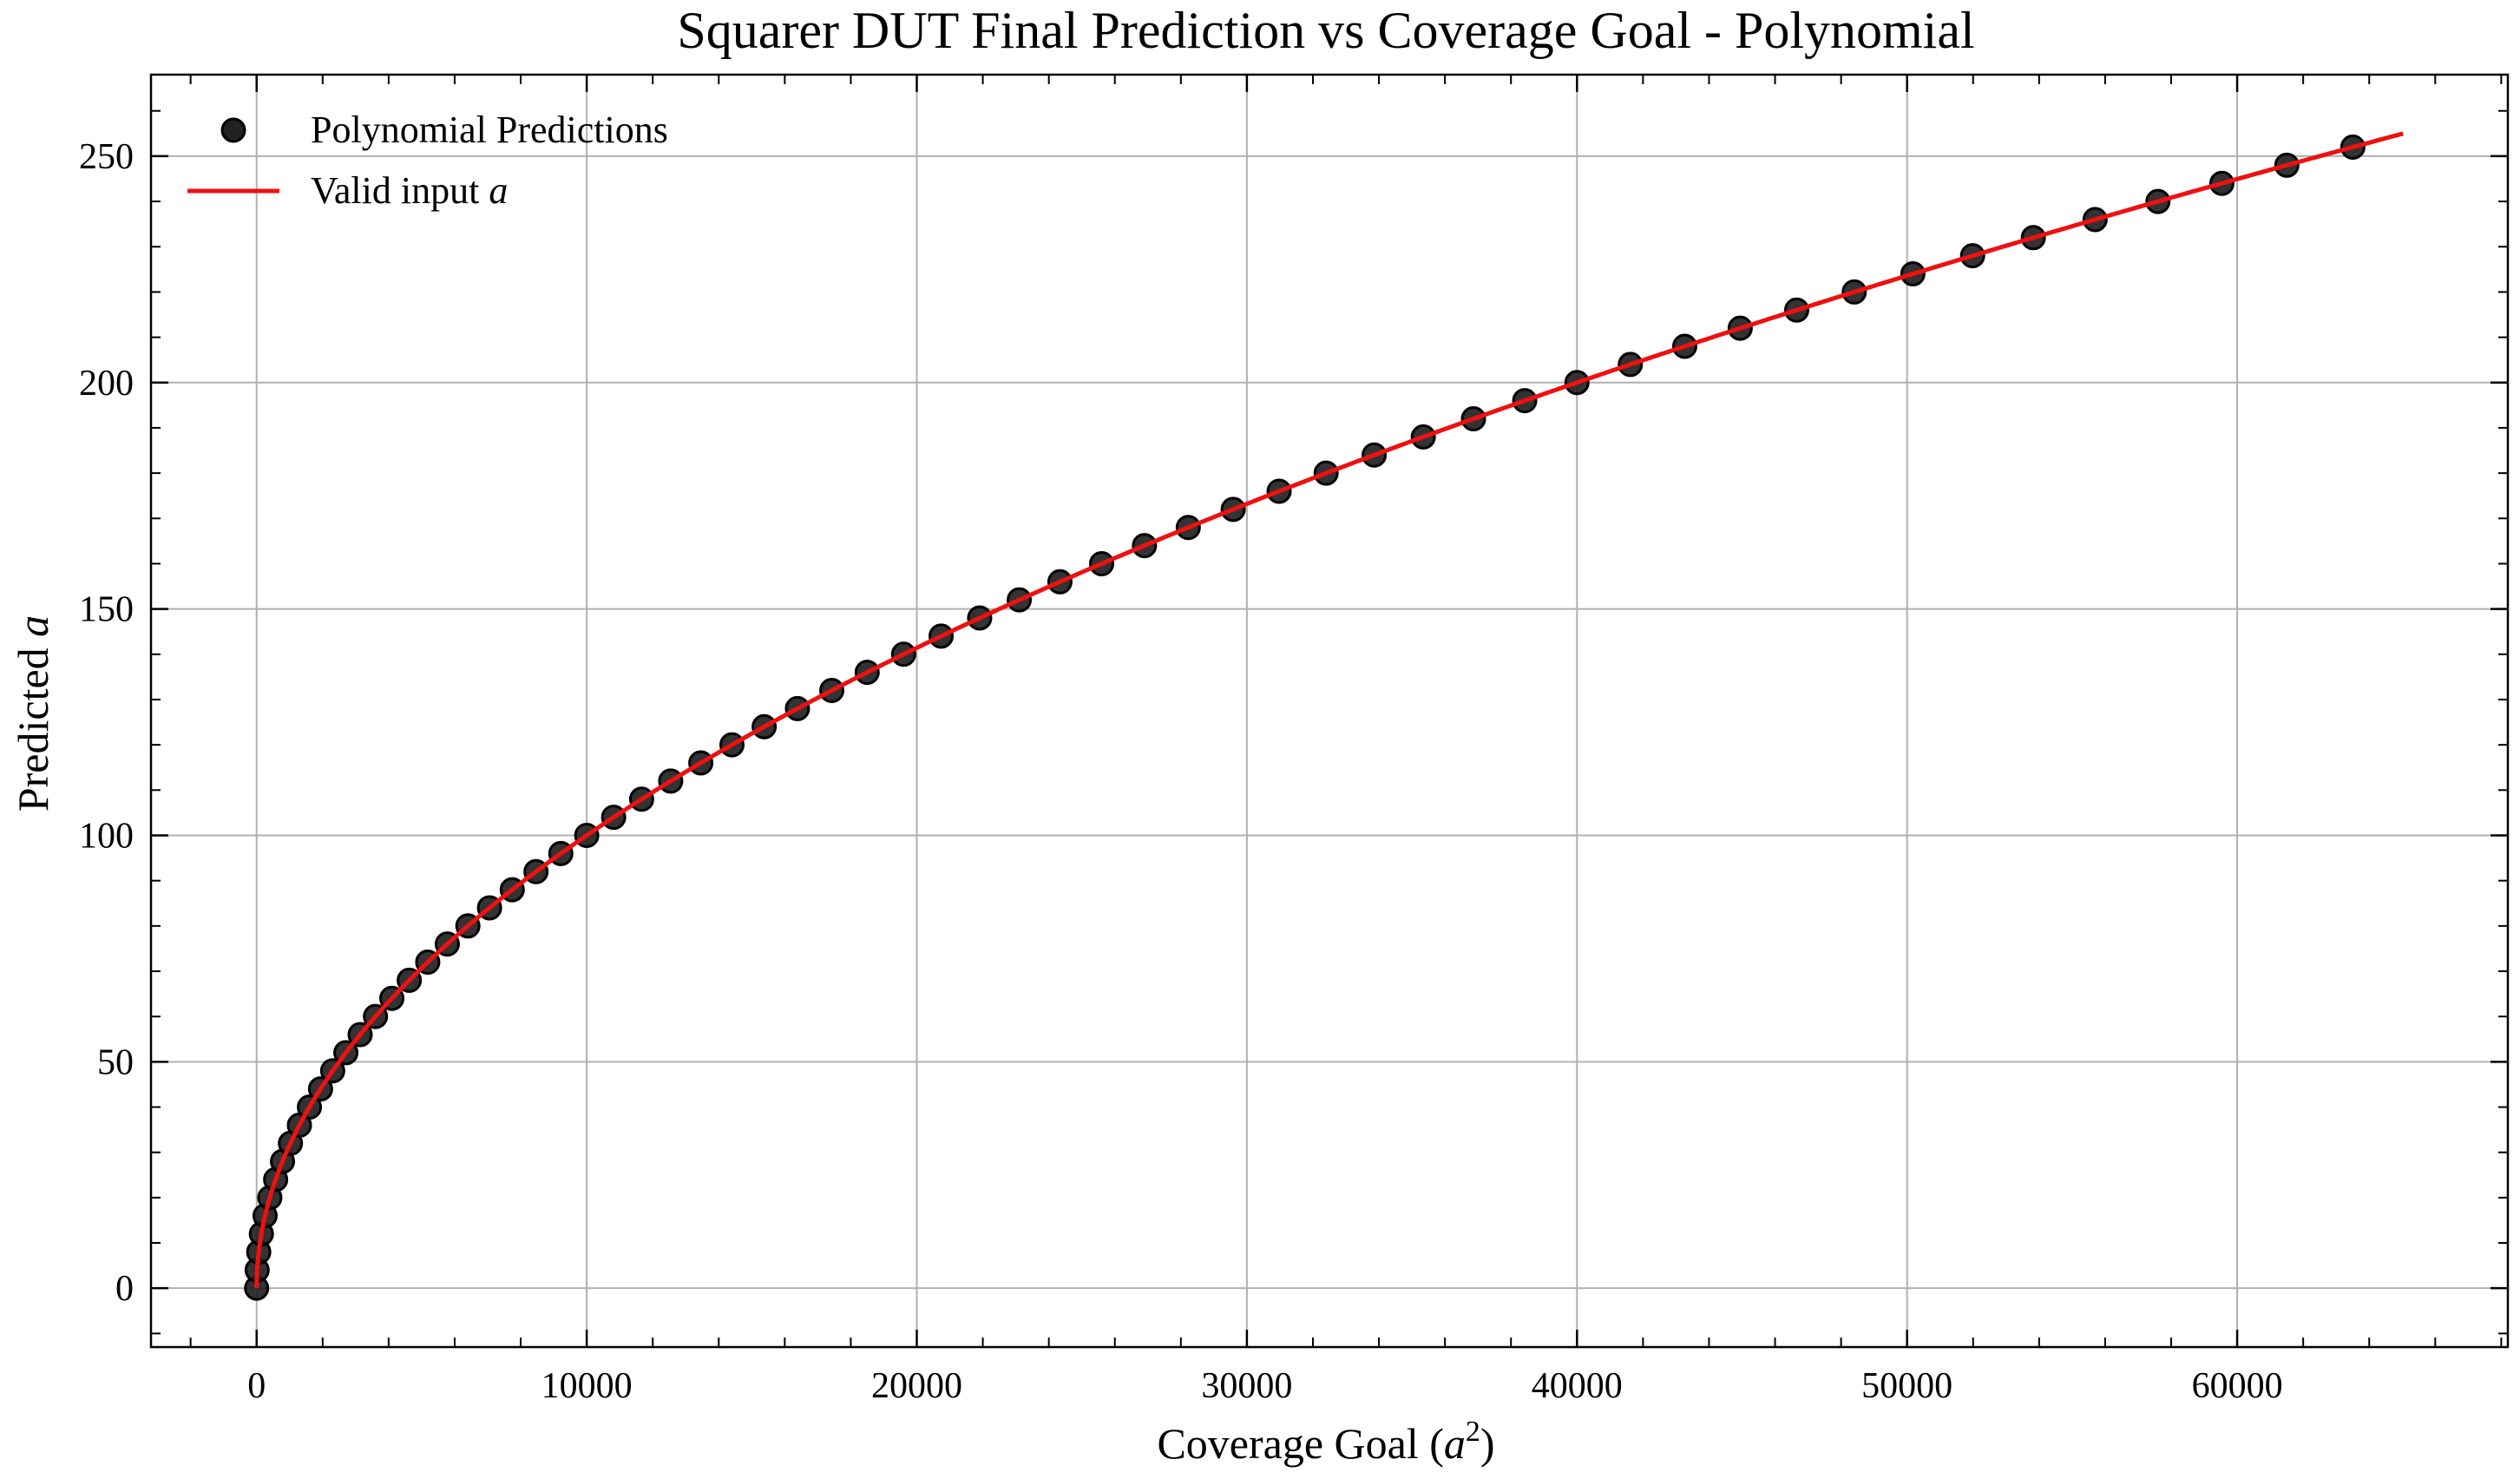 This screenshot has width=2520, height=1479. What do you see at coordinates (106, 157) in the screenshot?
I see `y-tick-label: 250` at bounding box center [106, 157].